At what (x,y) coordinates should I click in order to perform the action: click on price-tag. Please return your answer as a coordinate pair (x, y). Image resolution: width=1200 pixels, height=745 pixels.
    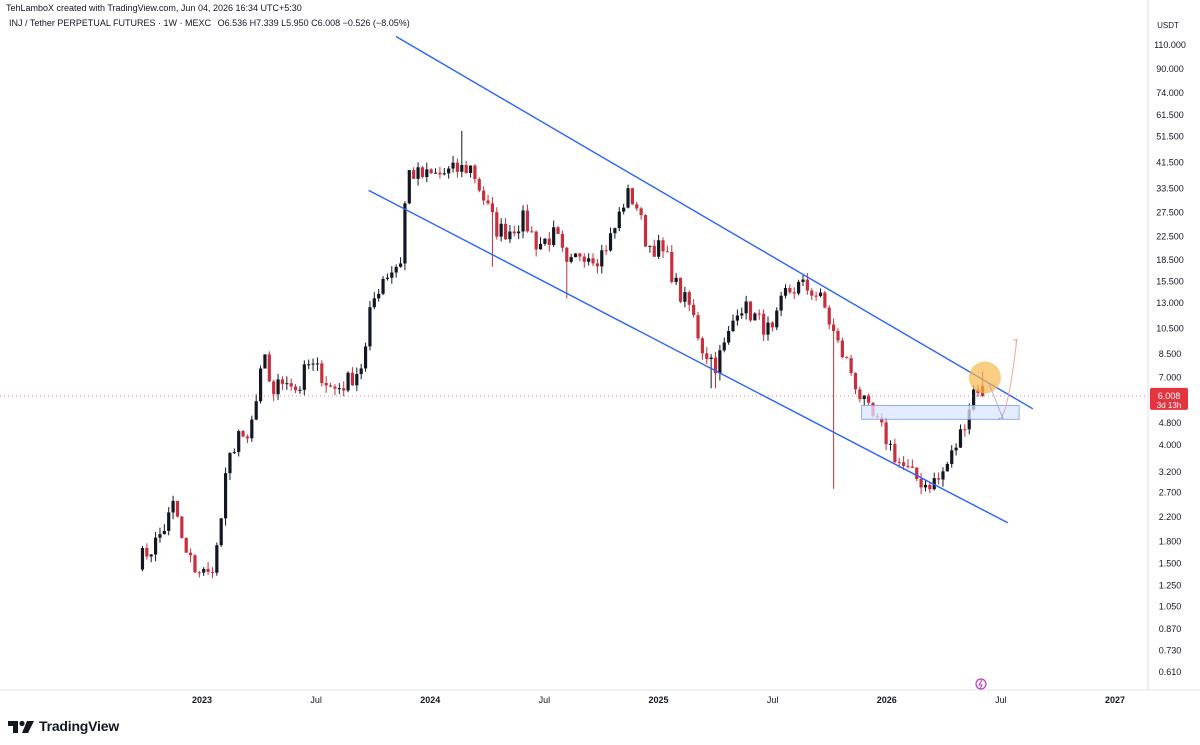
    Looking at the image, I should click on (1169, 398).